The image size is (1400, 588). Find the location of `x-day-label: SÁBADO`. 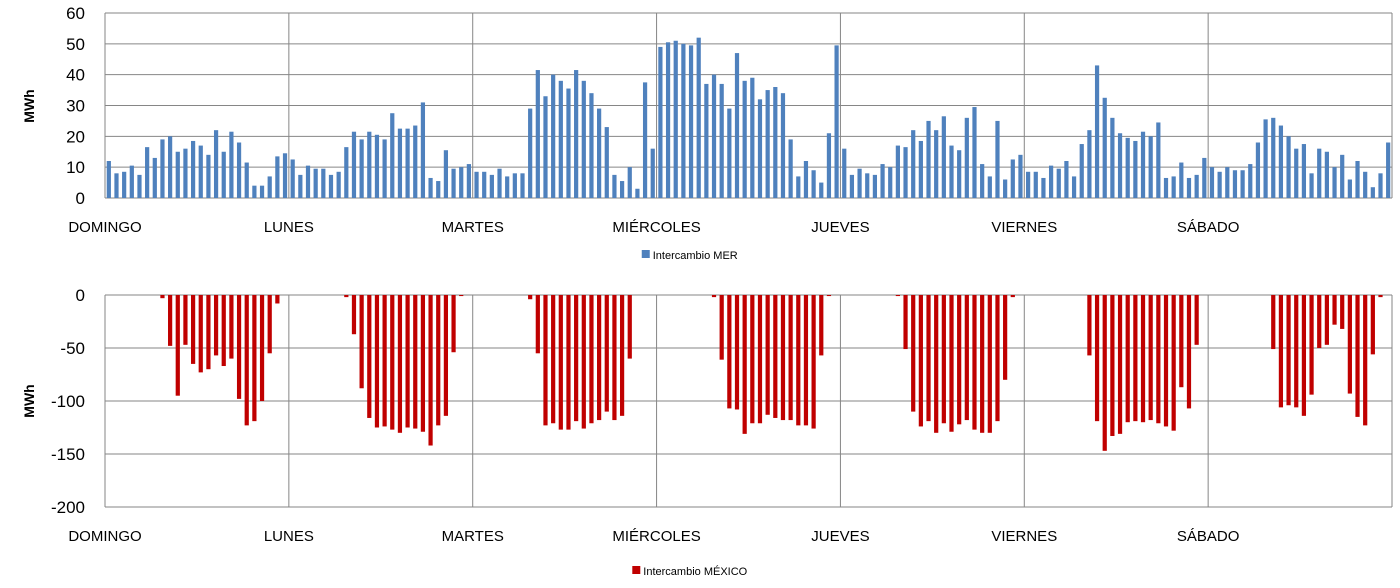

x-day-label: SÁBADO is located at coordinates (1208, 227).